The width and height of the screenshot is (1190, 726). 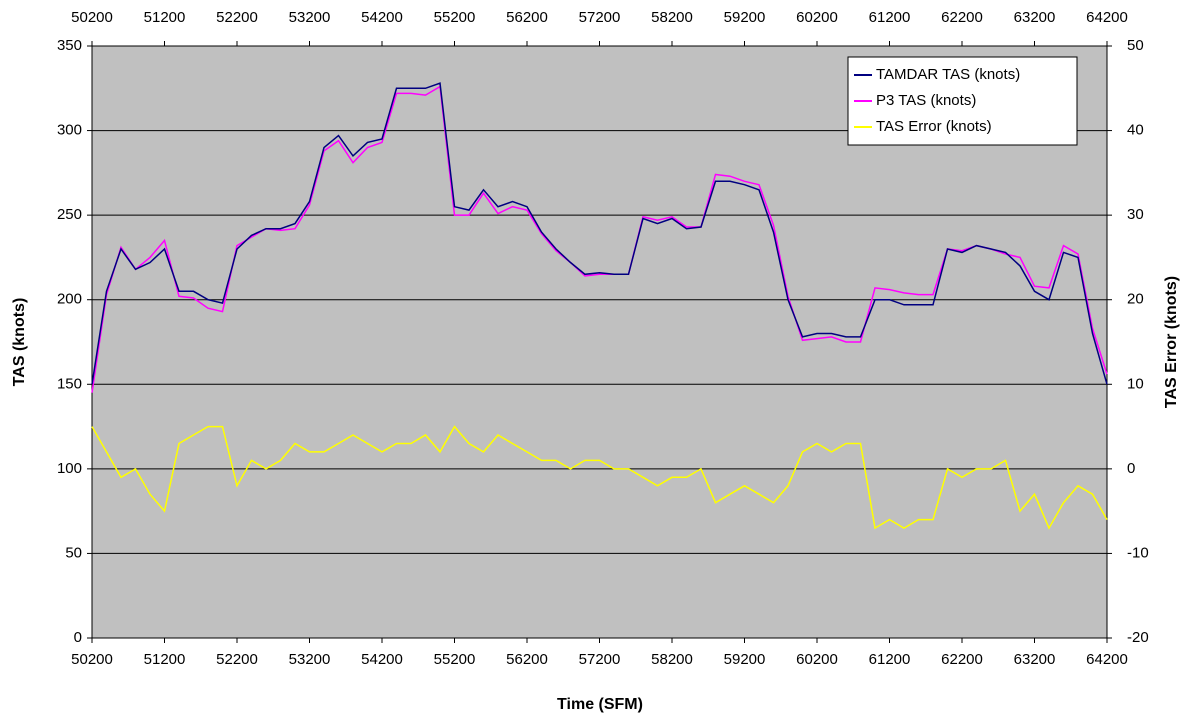 I want to click on y2-tick-label: 30, so click(x=1135, y=214).